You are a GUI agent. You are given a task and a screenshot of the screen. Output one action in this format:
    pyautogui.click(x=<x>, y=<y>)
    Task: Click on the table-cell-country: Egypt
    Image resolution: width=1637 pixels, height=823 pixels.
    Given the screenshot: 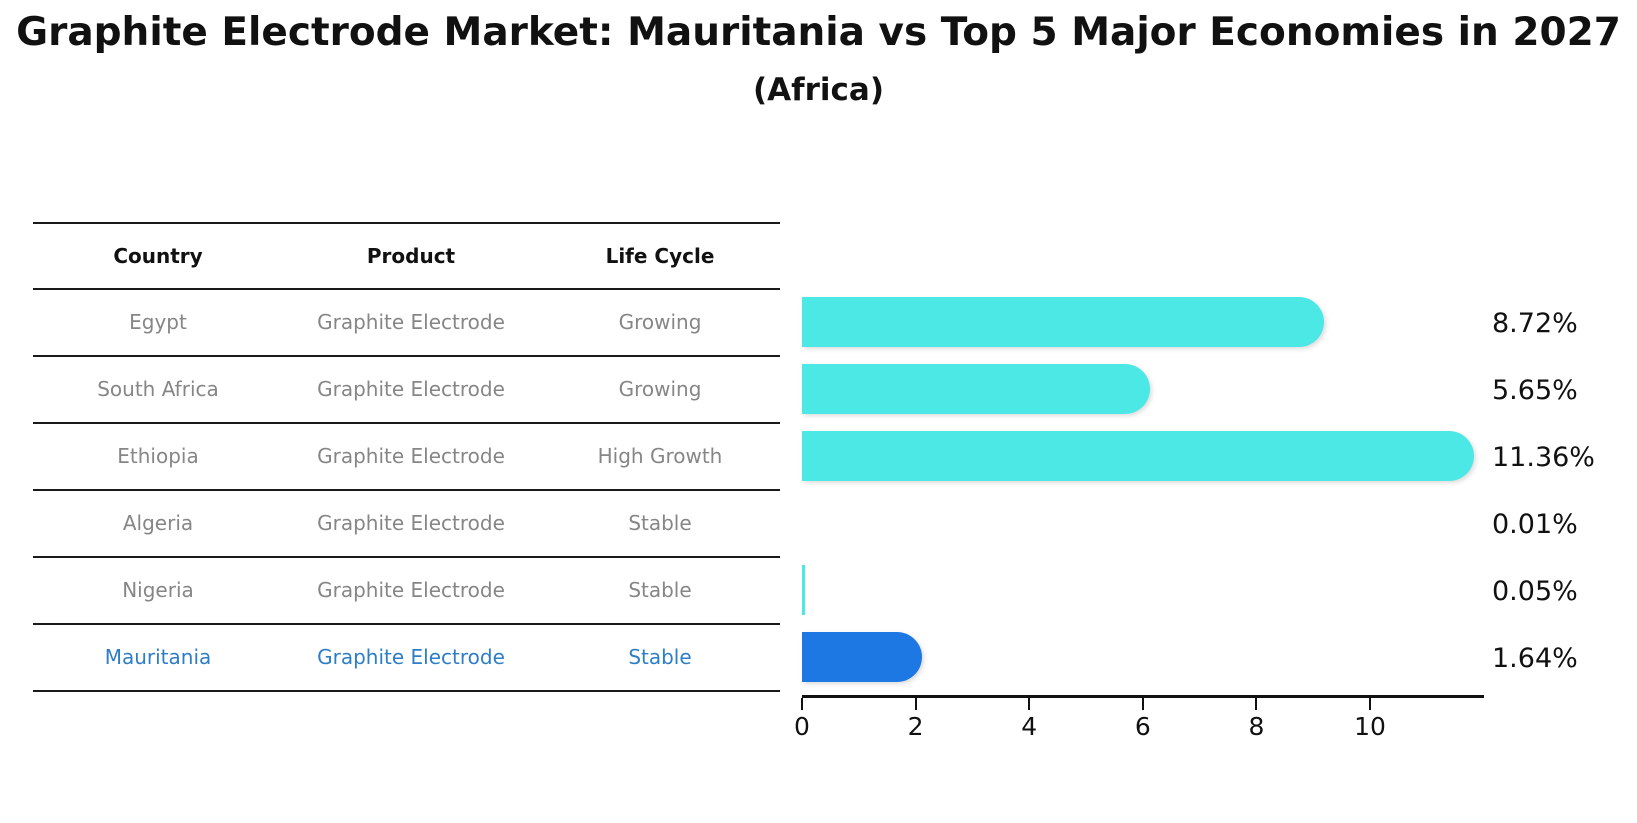 What is the action you would take?
    pyautogui.click(x=158, y=321)
    